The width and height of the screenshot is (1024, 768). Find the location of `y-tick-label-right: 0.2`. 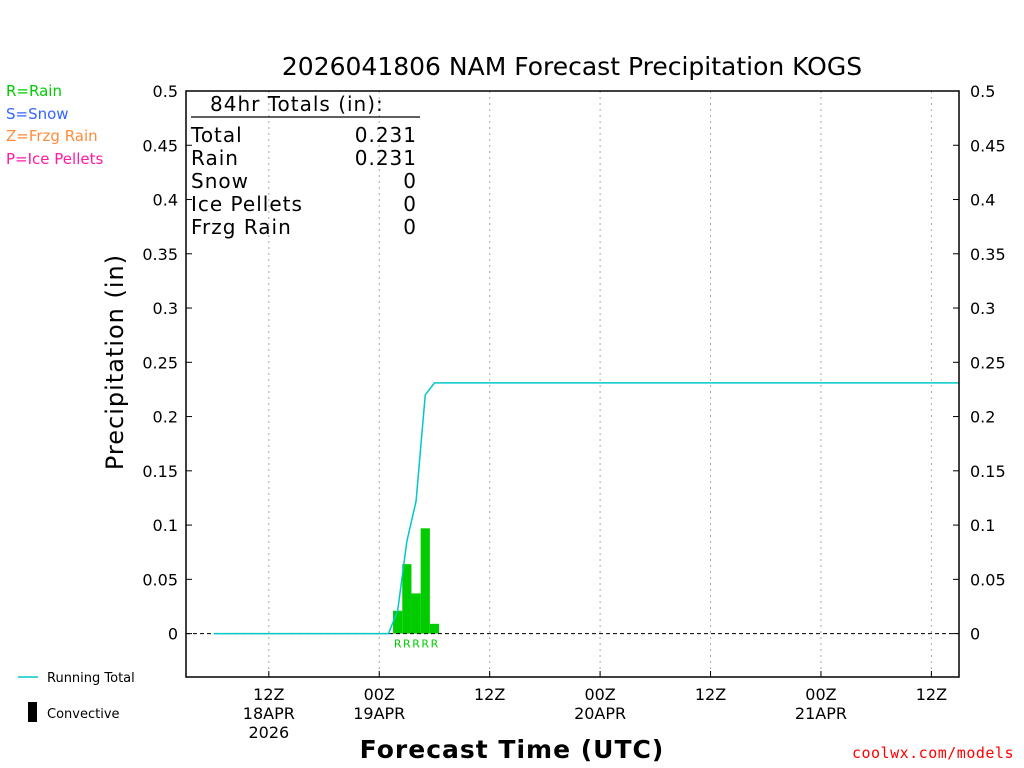

y-tick-label-right: 0.2 is located at coordinates (982, 417).